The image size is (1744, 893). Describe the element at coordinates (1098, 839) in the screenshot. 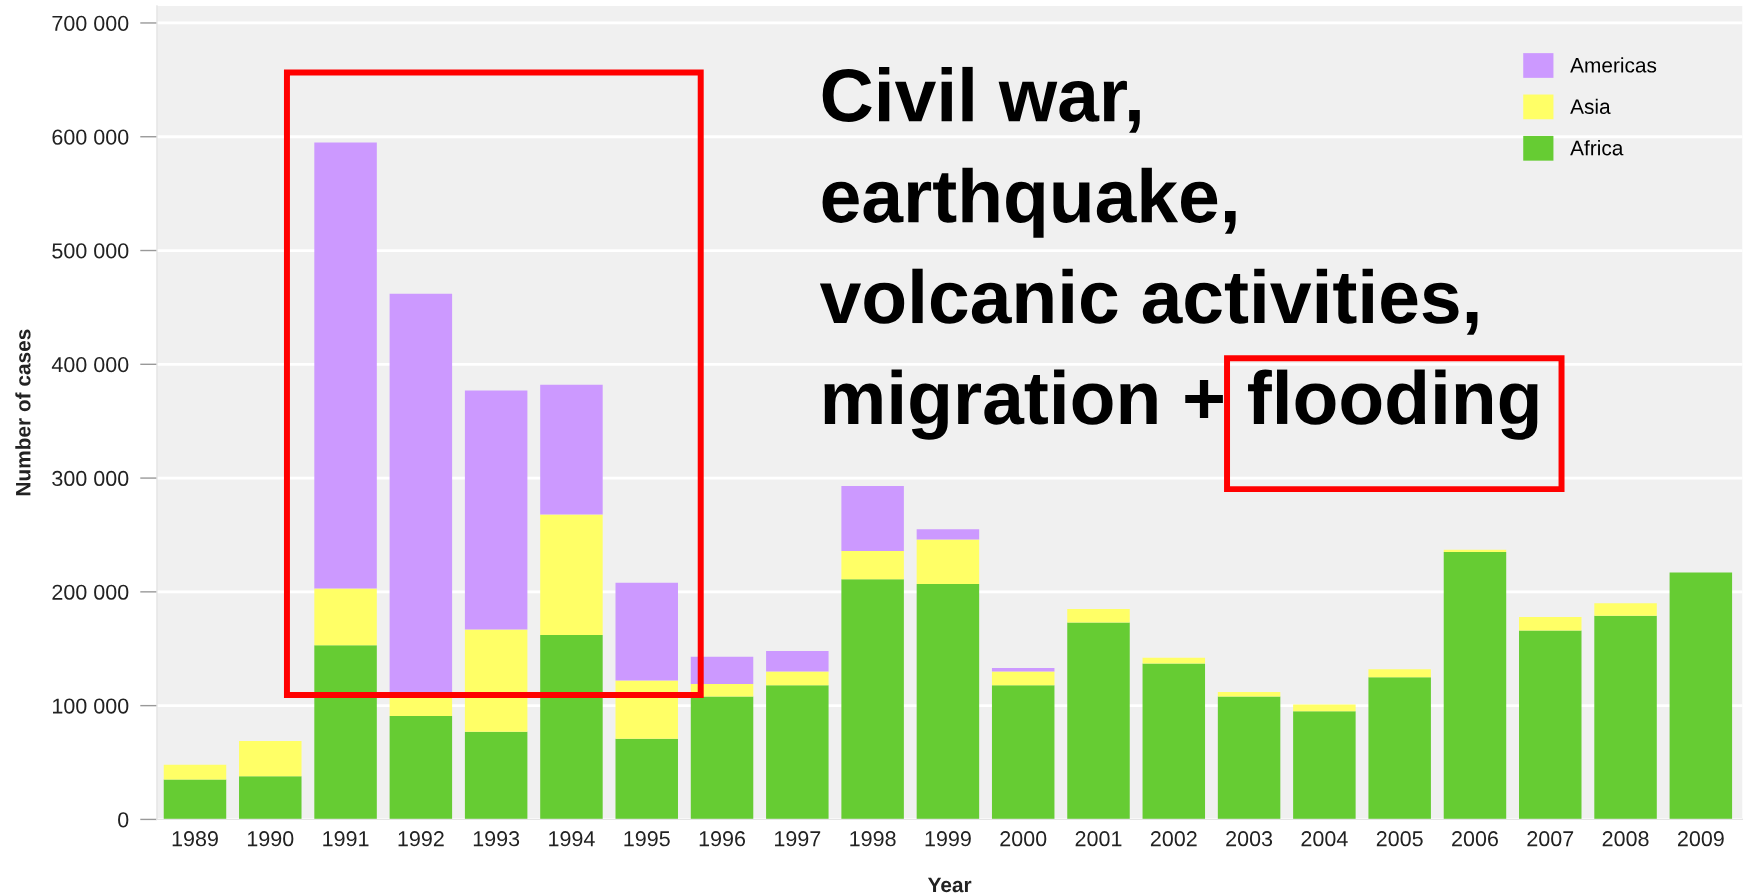

I see `x-tick-label: 2001` at that location.